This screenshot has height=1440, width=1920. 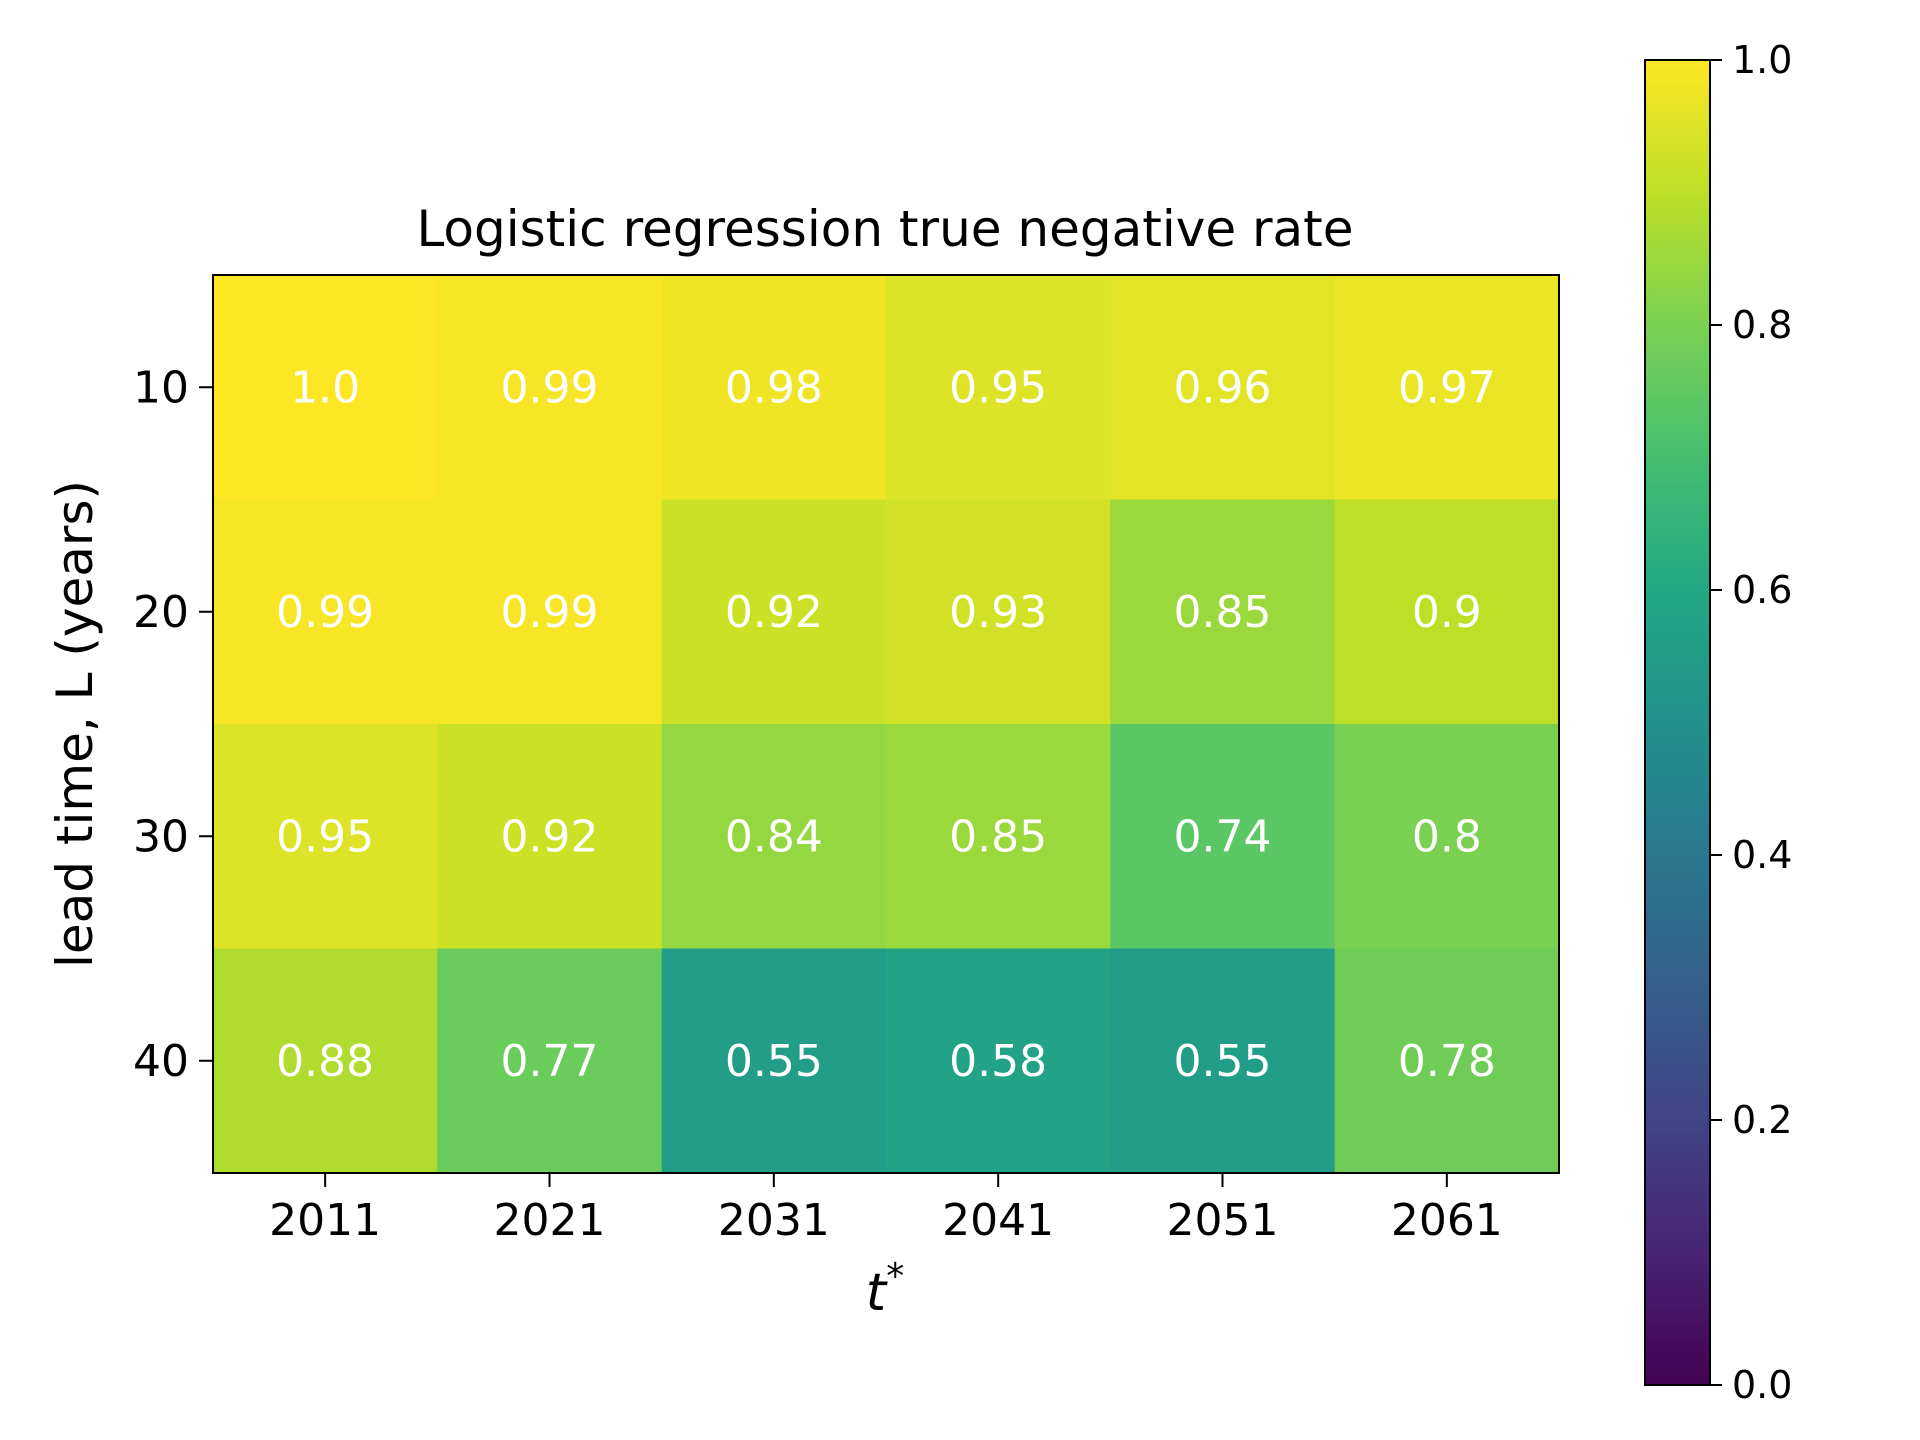 I want to click on cell-label-r1-c1: 0.99, so click(x=550, y=612).